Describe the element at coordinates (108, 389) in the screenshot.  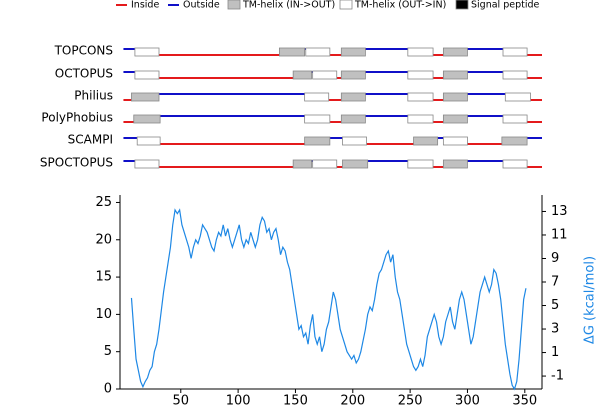
I see `y-tick-label: 0` at that location.